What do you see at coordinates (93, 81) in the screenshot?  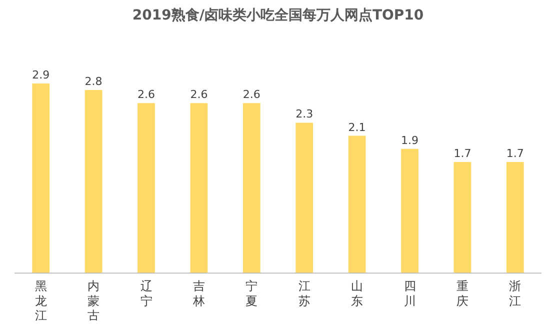 I see `data-label: 2.8` at bounding box center [93, 81].